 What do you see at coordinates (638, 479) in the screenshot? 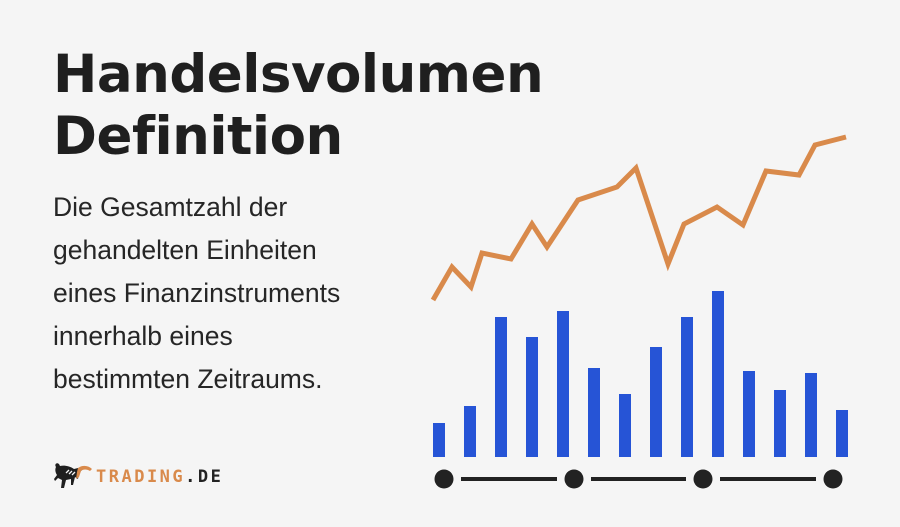
I see `timeline-axis` at bounding box center [638, 479].